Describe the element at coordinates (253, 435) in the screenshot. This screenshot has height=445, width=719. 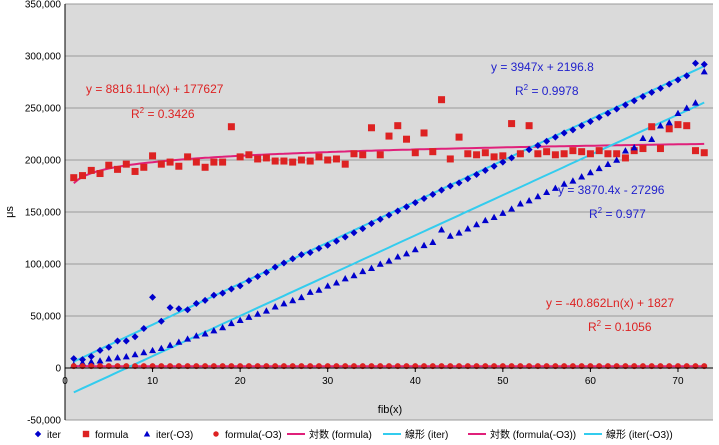
I see `legend-entry: formula(-O3)` at that location.